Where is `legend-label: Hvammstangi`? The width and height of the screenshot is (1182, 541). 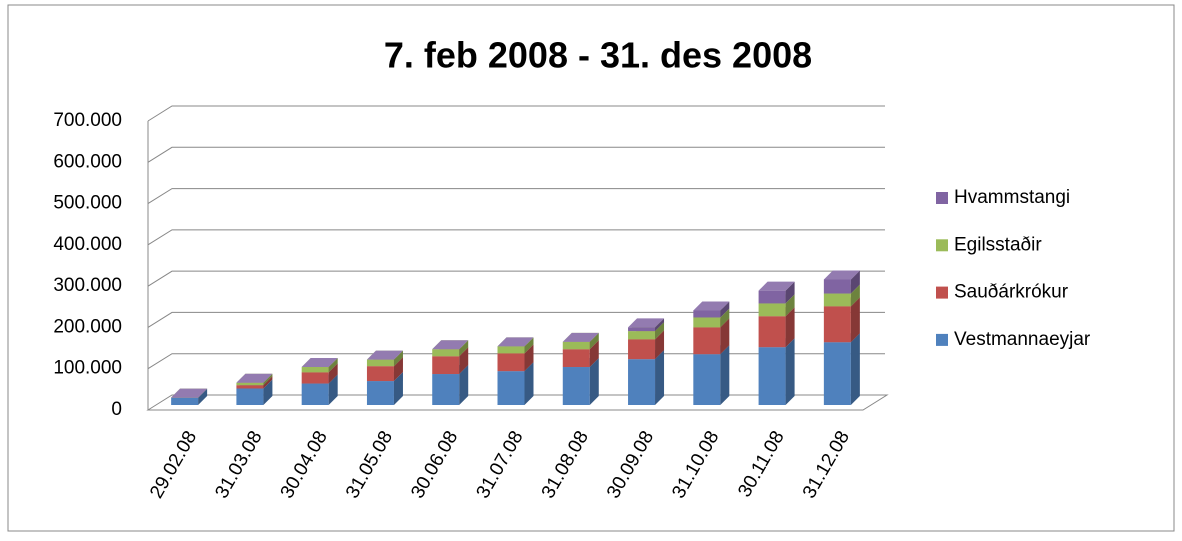 legend-label: Hvammstangi is located at coordinates (1012, 197).